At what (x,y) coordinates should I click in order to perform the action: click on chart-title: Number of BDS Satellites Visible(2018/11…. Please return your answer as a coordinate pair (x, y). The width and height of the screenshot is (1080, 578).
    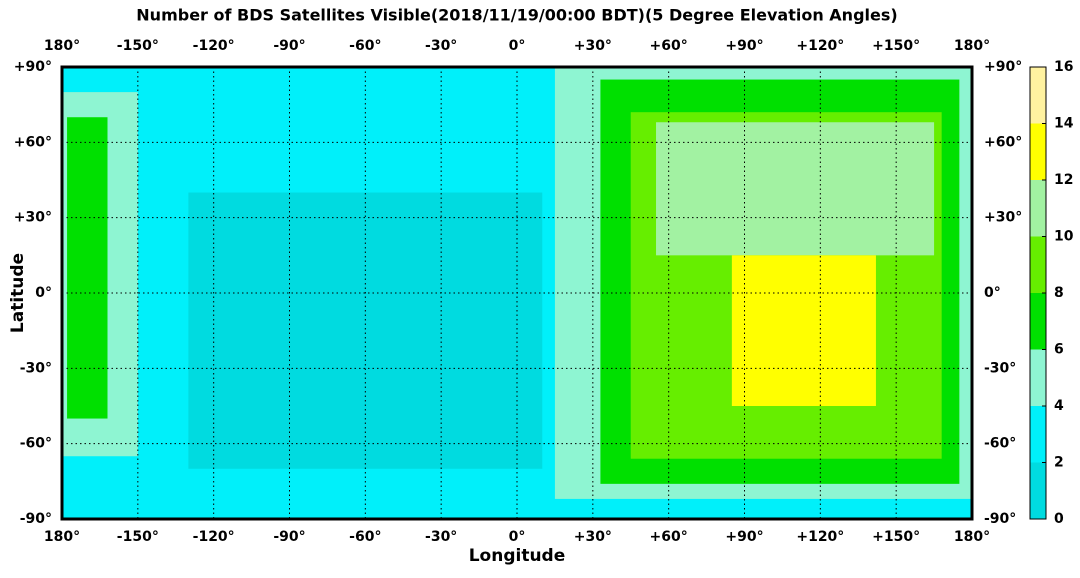
    Looking at the image, I should click on (516, 15).